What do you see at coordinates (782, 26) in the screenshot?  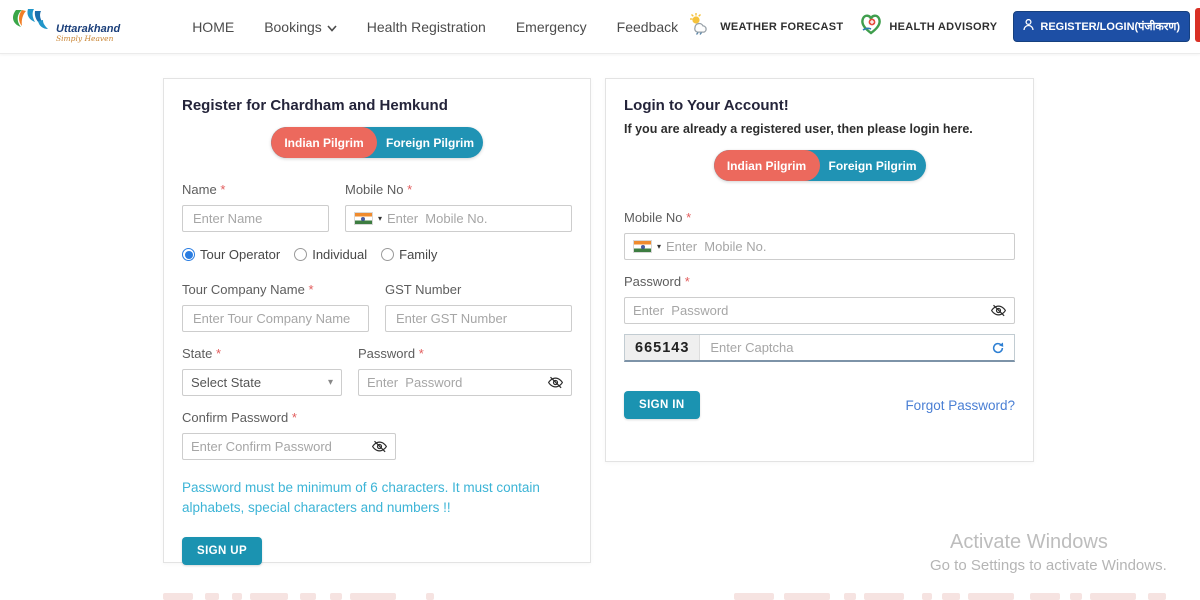 I see `weather-forecast-label: WEATHER FORECAST` at bounding box center [782, 26].